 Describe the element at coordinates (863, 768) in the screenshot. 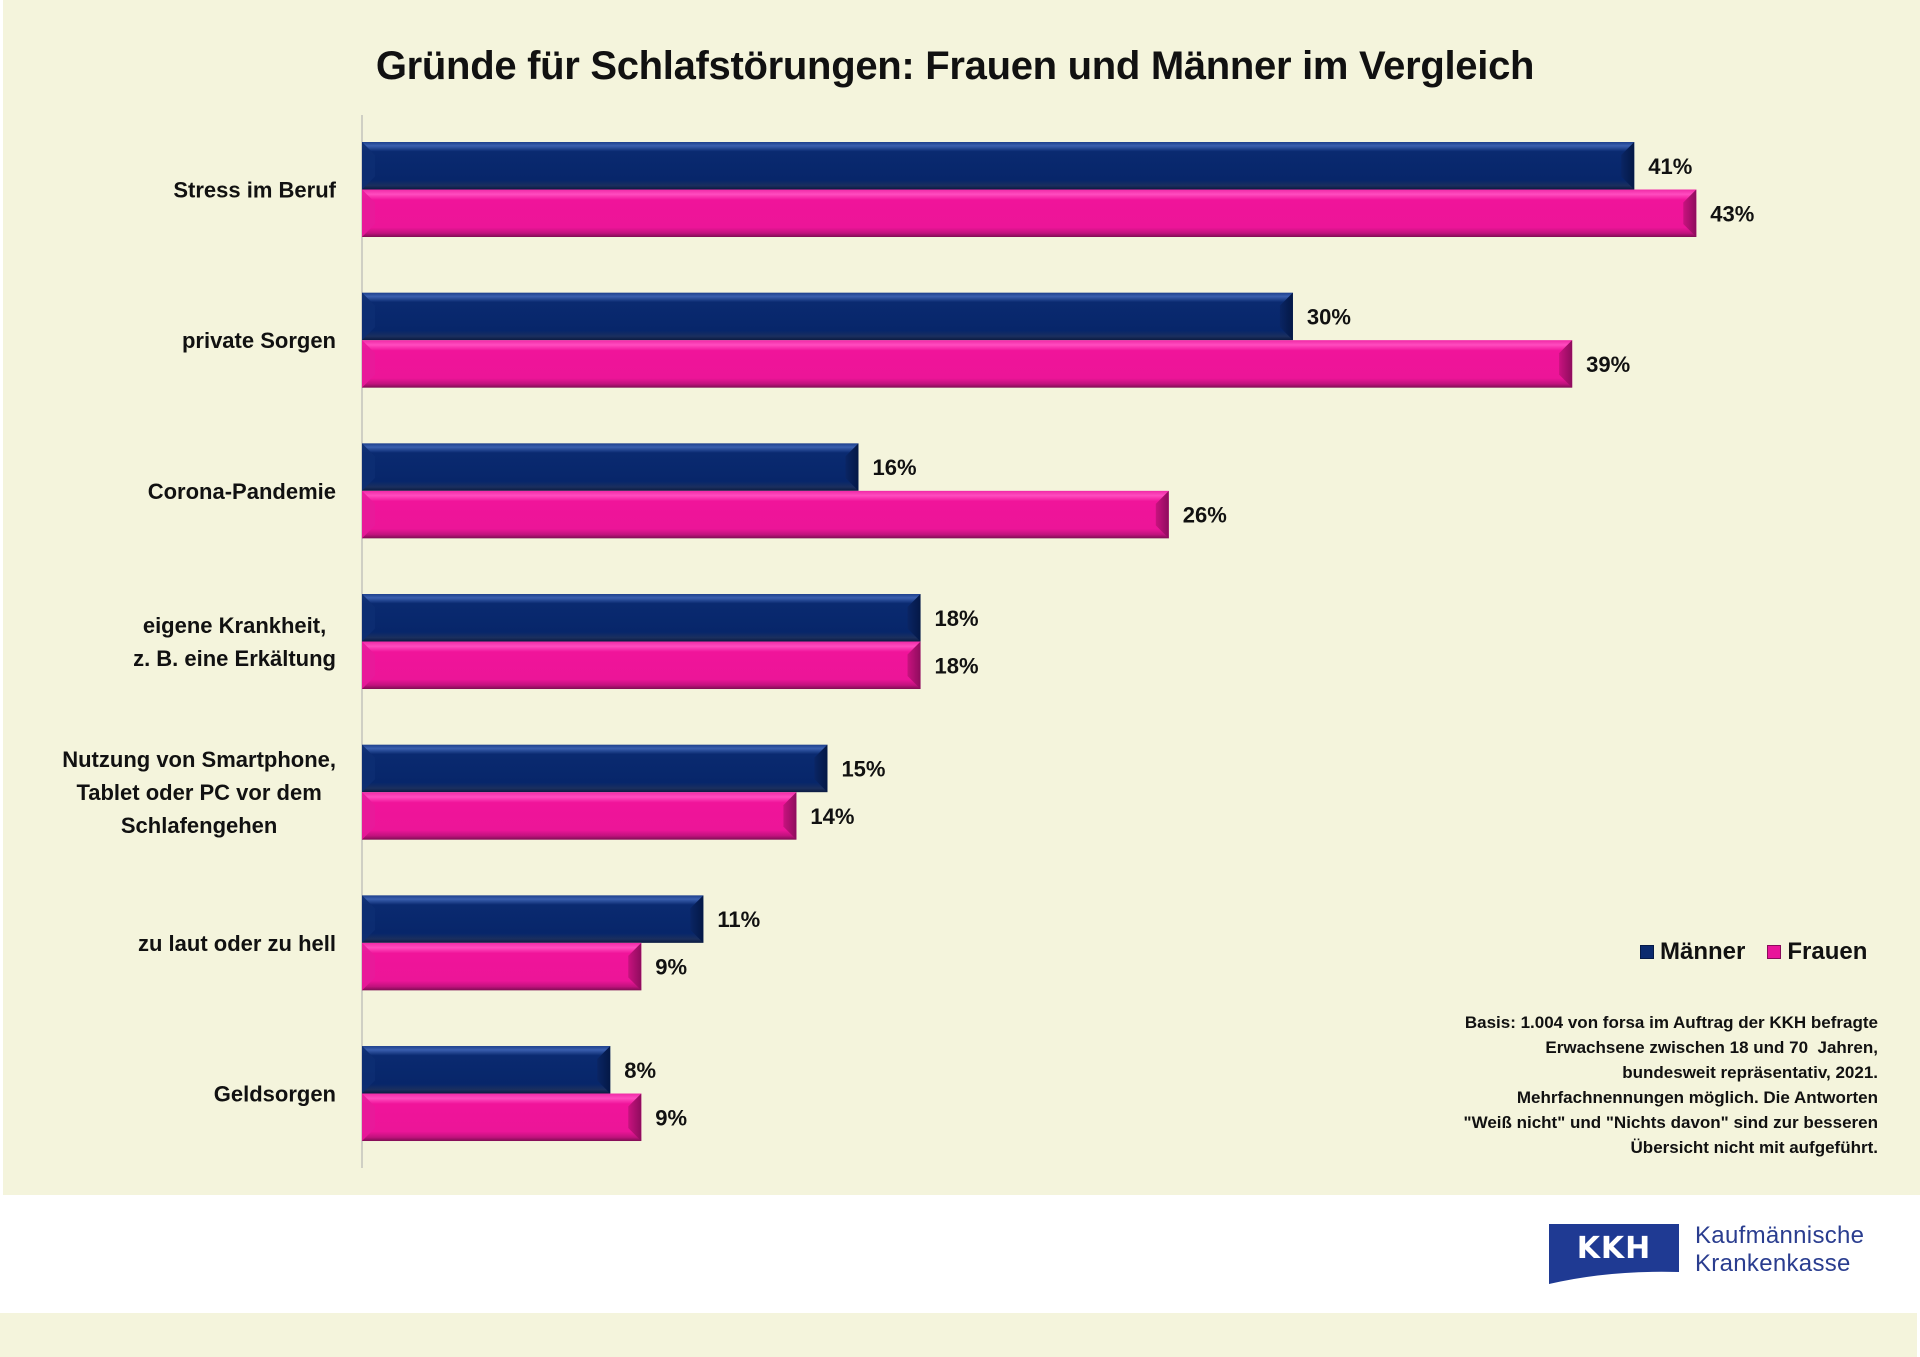

I see `value-label-maenner: 15%` at that location.